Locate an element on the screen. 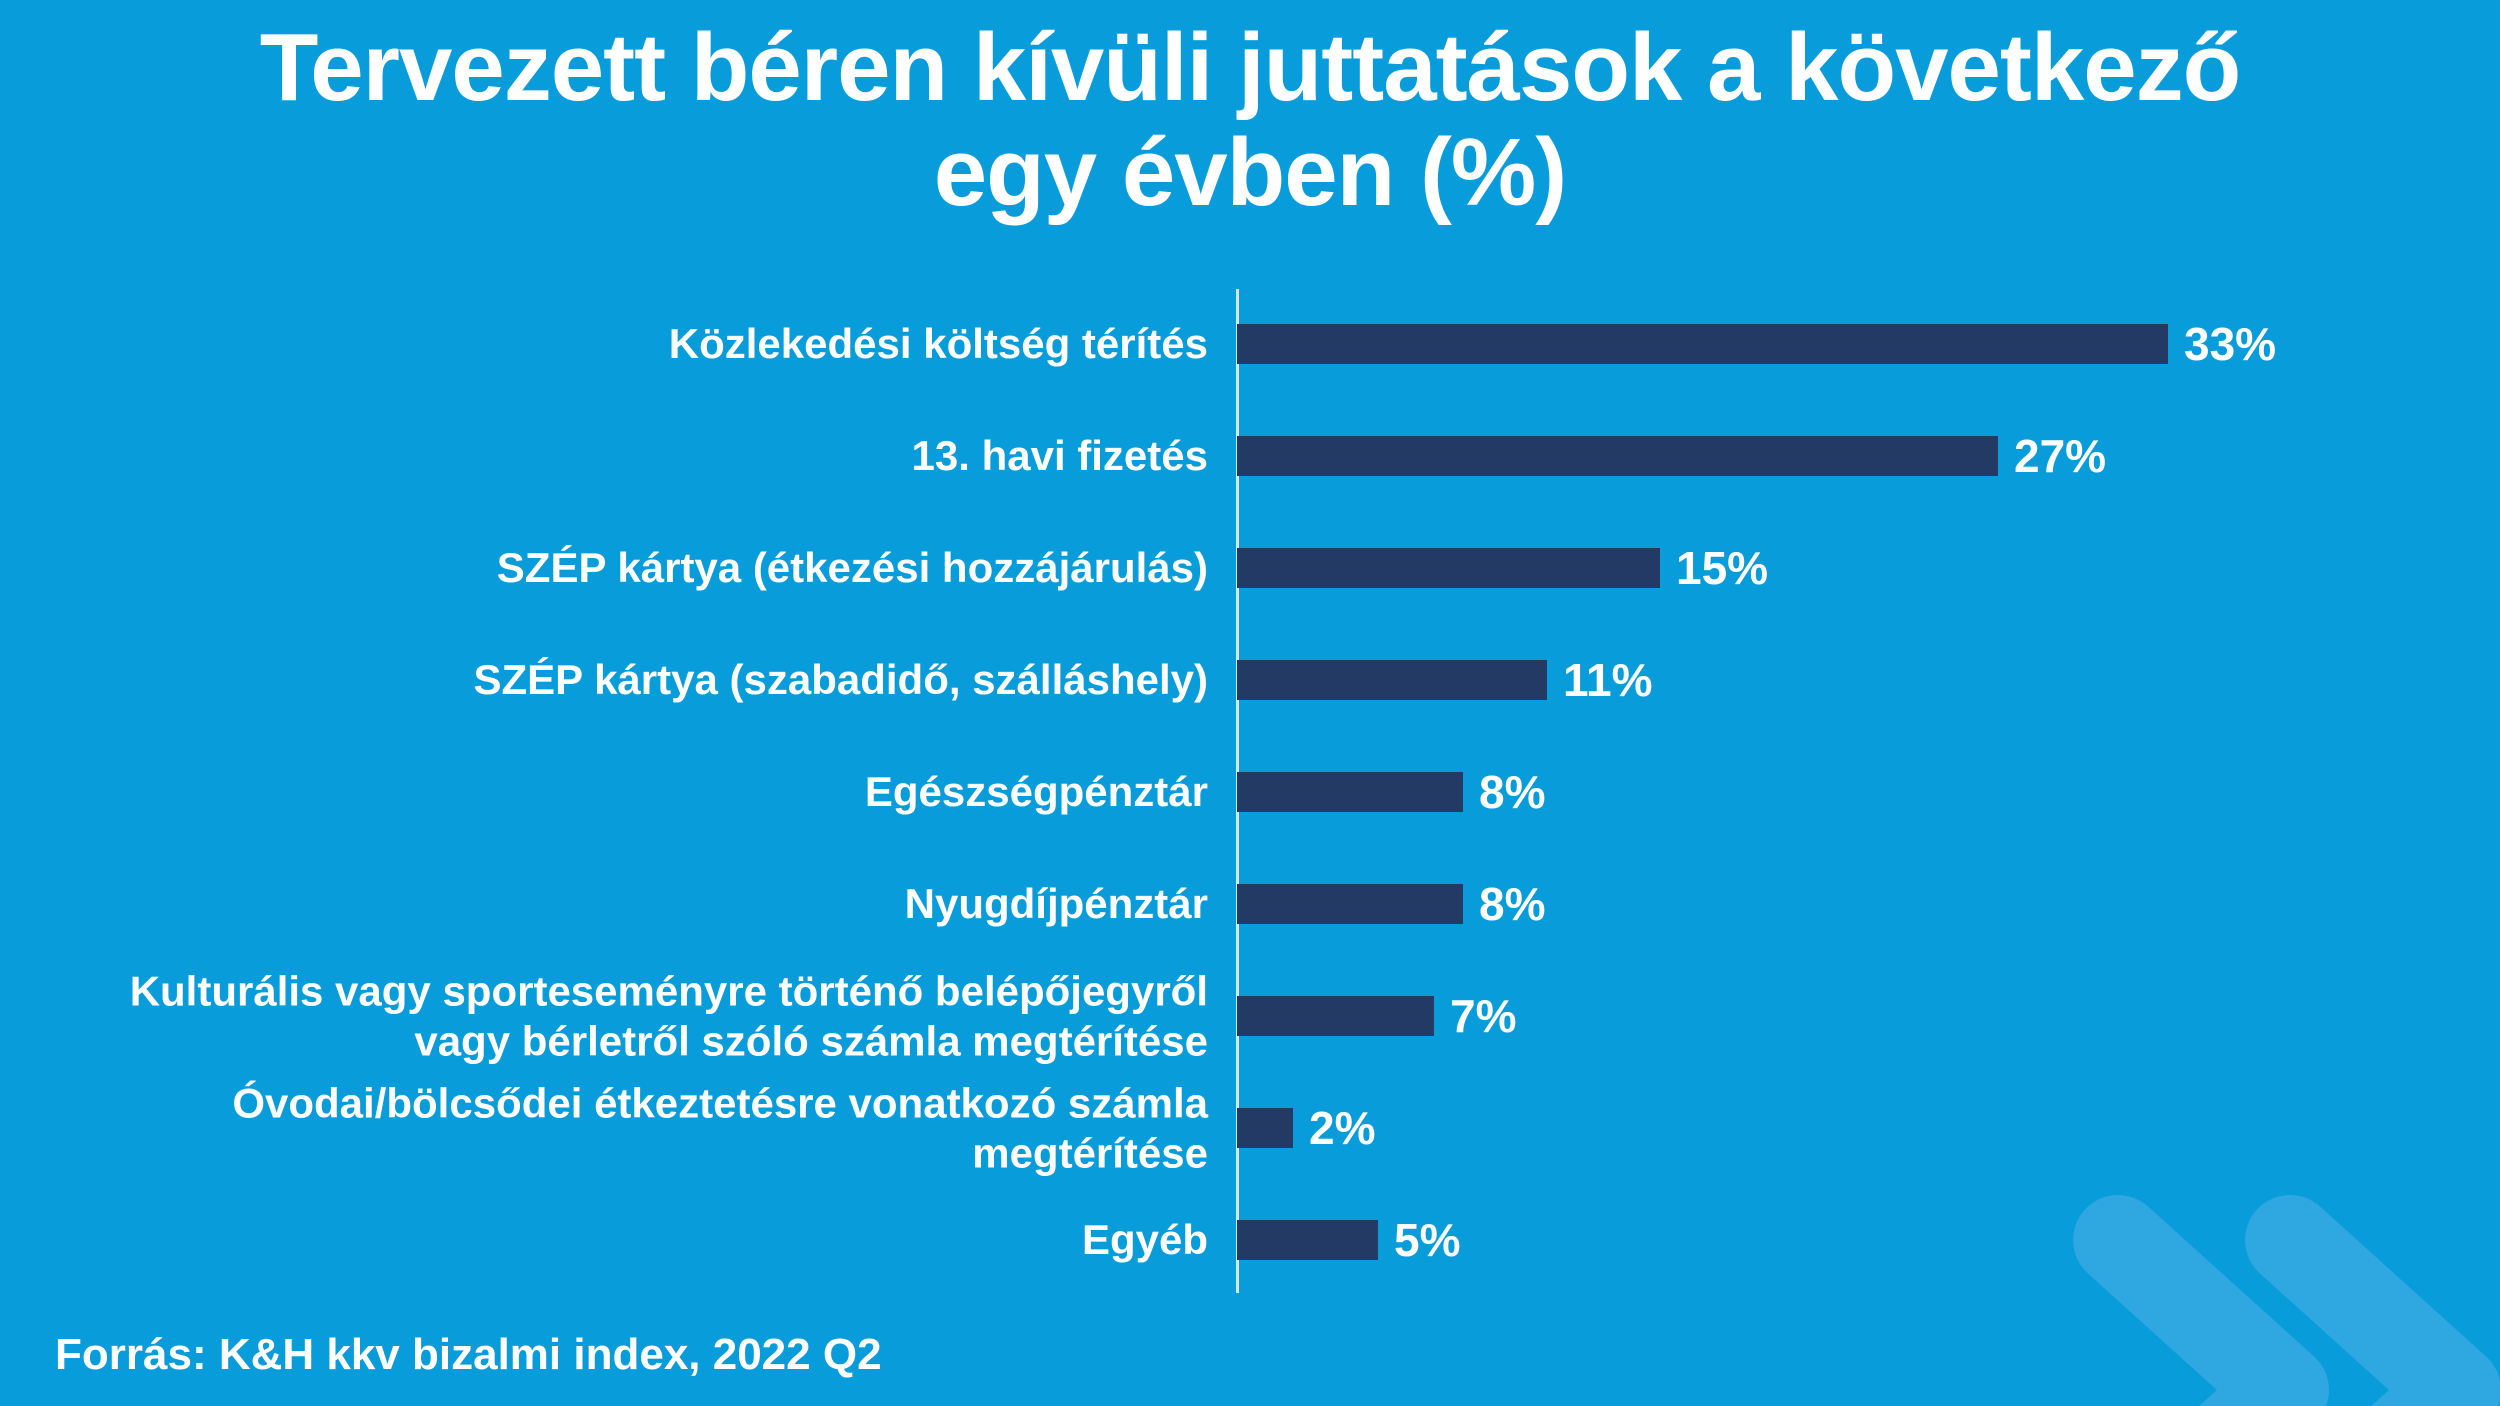 Image resolution: width=2500 pixels, height=1406 pixels. category-label: Közlekedési költség térítés is located at coordinates (938, 344).